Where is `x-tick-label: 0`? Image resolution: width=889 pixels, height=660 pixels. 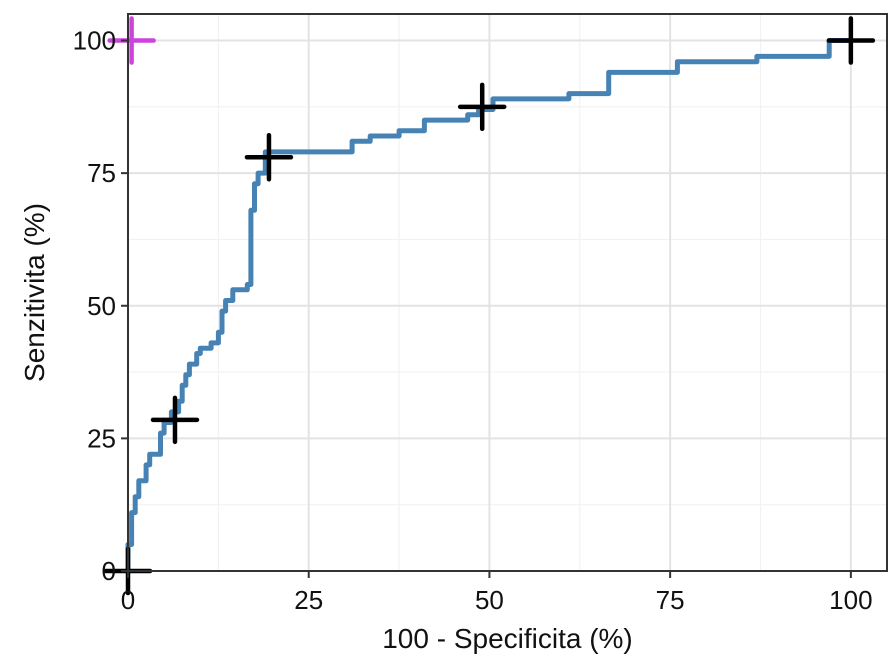
x-tick-label: 0 is located at coordinates (128, 600).